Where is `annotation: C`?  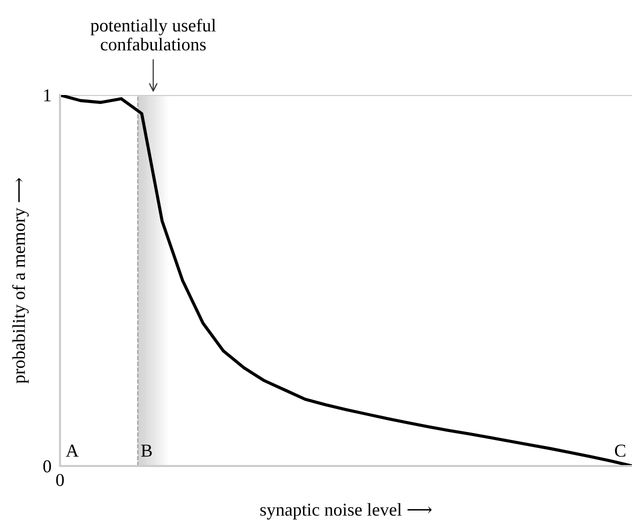 annotation: C is located at coordinates (620, 450).